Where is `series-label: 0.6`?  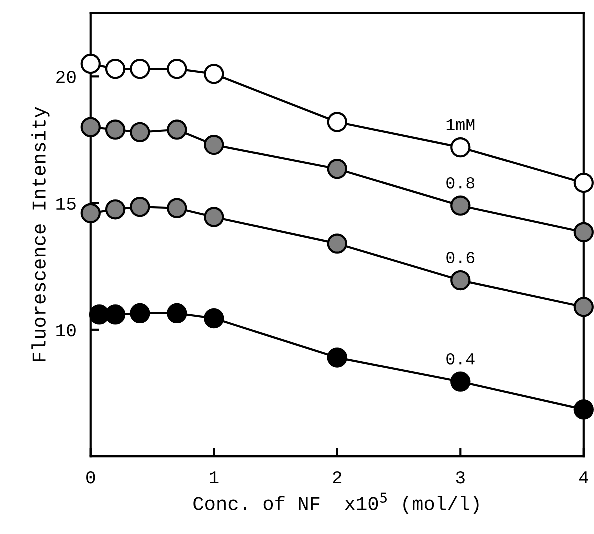 series-label: 0.6 is located at coordinates (460, 258).